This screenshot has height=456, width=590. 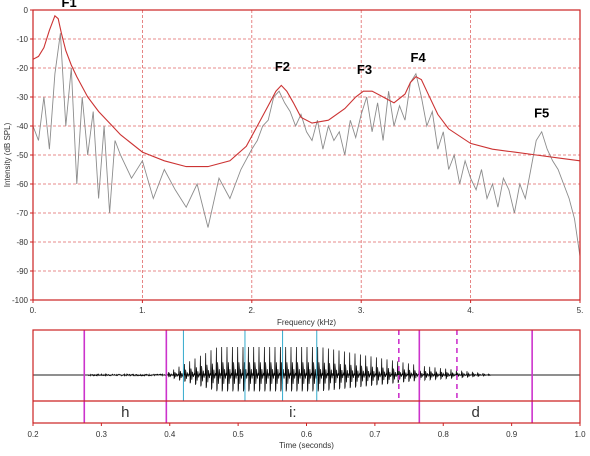 What do you see at coordinates (251, 310) in the screenshot?
I see `x-tick-label: 2.` at bounding box center [251, 310].